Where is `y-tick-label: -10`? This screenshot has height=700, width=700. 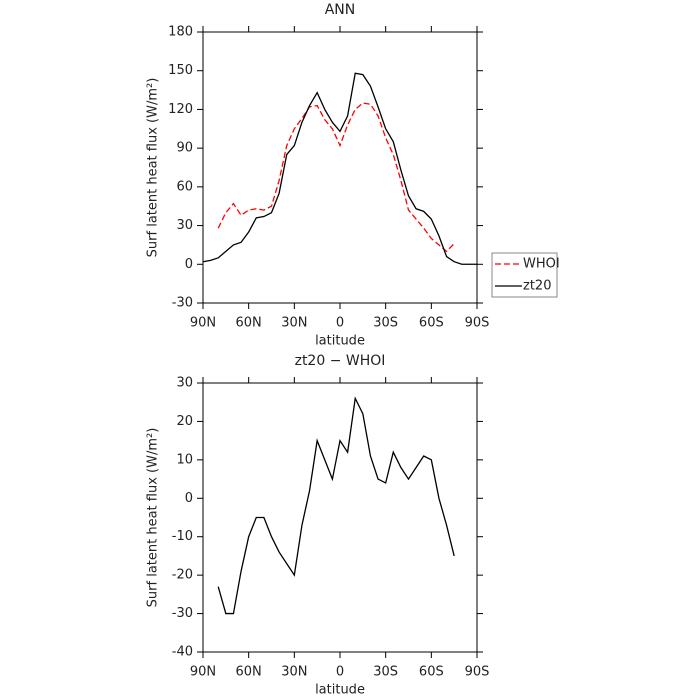
y-tick-label: -10 is located at coordinates (182, 536).